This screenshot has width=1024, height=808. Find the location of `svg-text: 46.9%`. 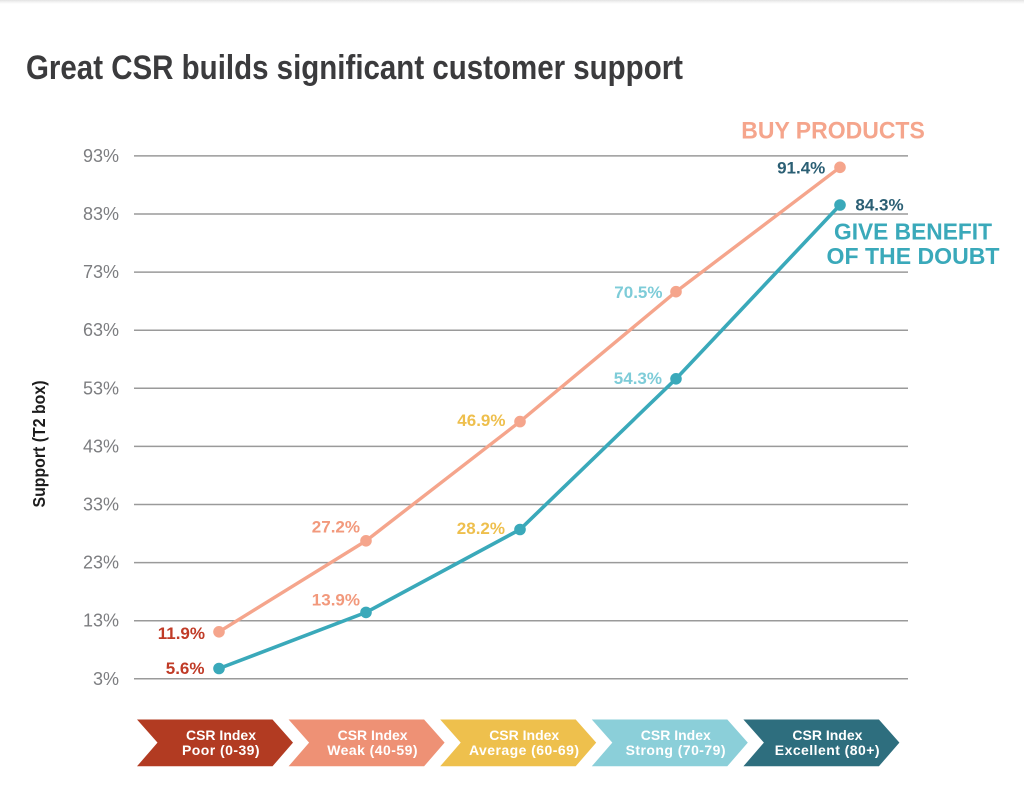

svg-text: 46.9% is located at coordinates (481, 420).